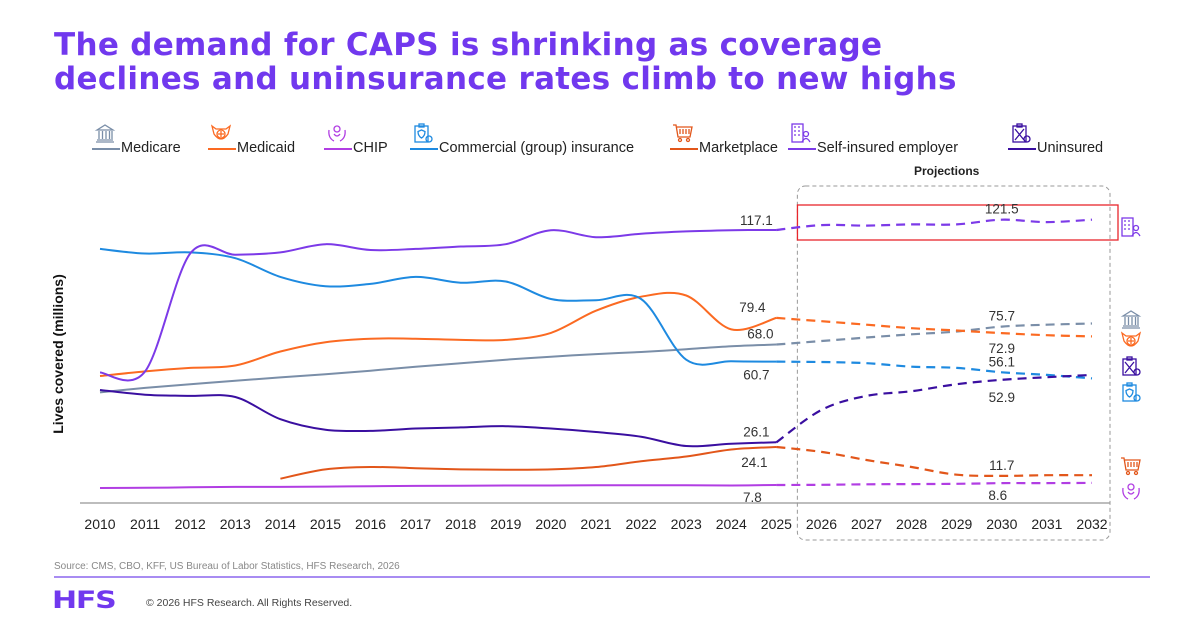 The image size is (1200, 627). Describe the element at coordinates (754, 462) in the screenshot. I see `data-label-marketplace-2025: 24.1` at that location.